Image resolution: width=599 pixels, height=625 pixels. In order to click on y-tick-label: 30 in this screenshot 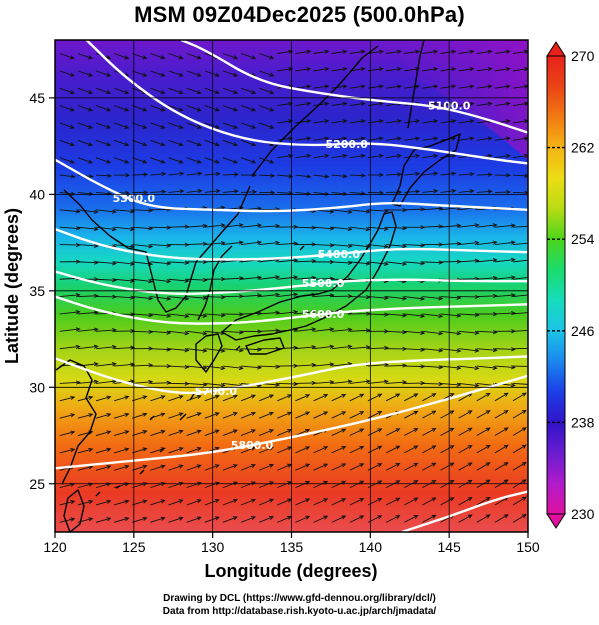, I will do `click(37, 387)`.